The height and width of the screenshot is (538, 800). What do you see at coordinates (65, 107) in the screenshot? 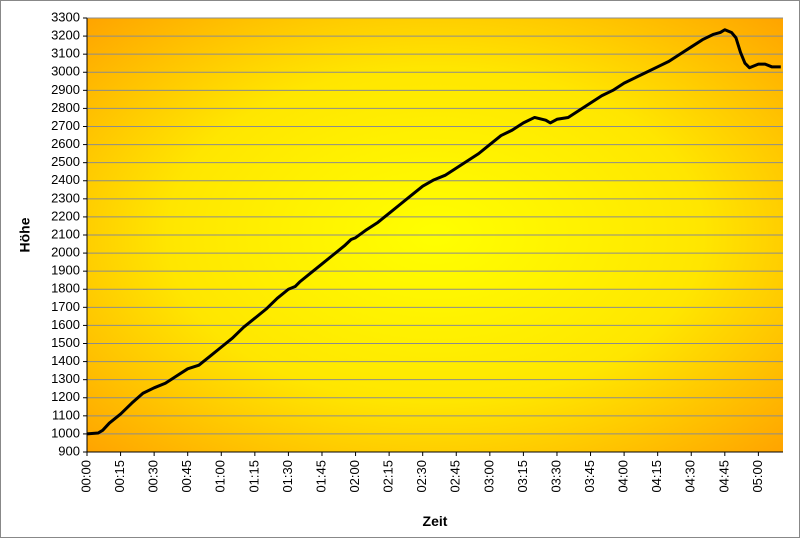
I see `y-tick-label: 2800` at bounding box center [65, 107].